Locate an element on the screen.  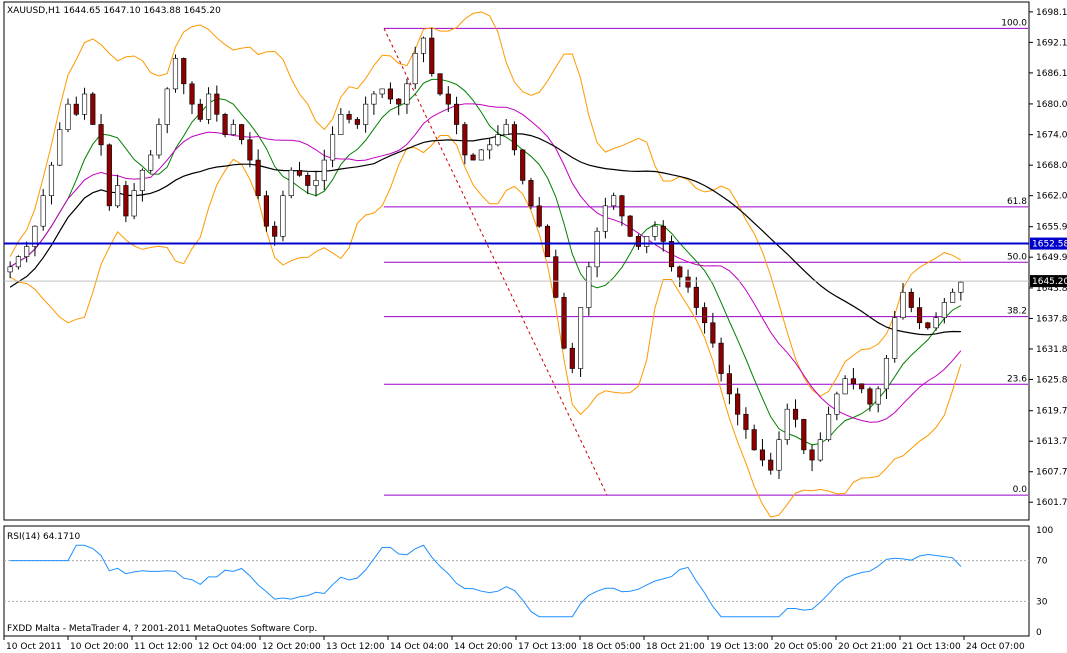
x-tick-label: 10 Oct 20:00 is located at coordinates (99, 647).